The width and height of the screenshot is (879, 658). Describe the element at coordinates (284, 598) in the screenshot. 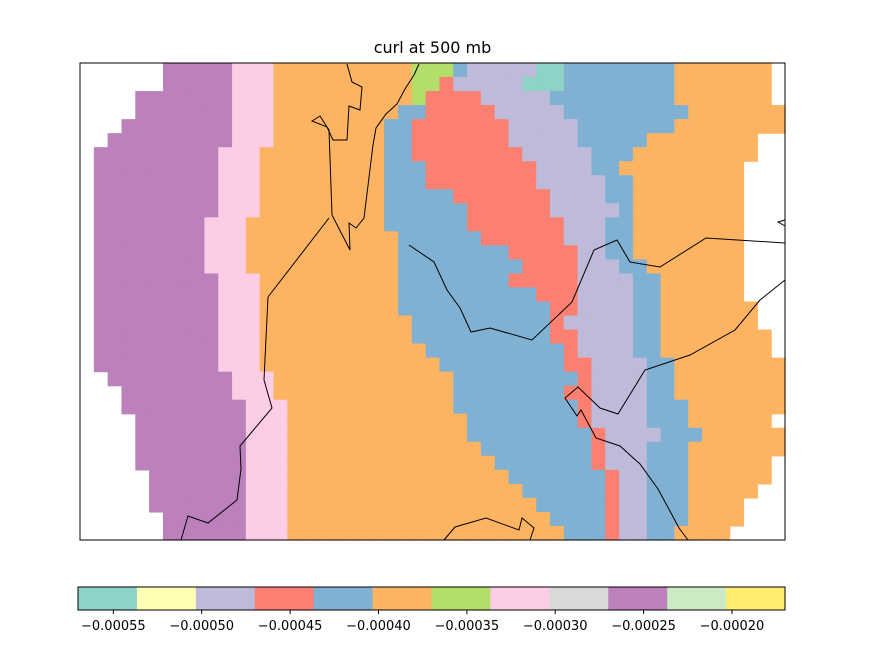

I see `colorbar-block` at that location.